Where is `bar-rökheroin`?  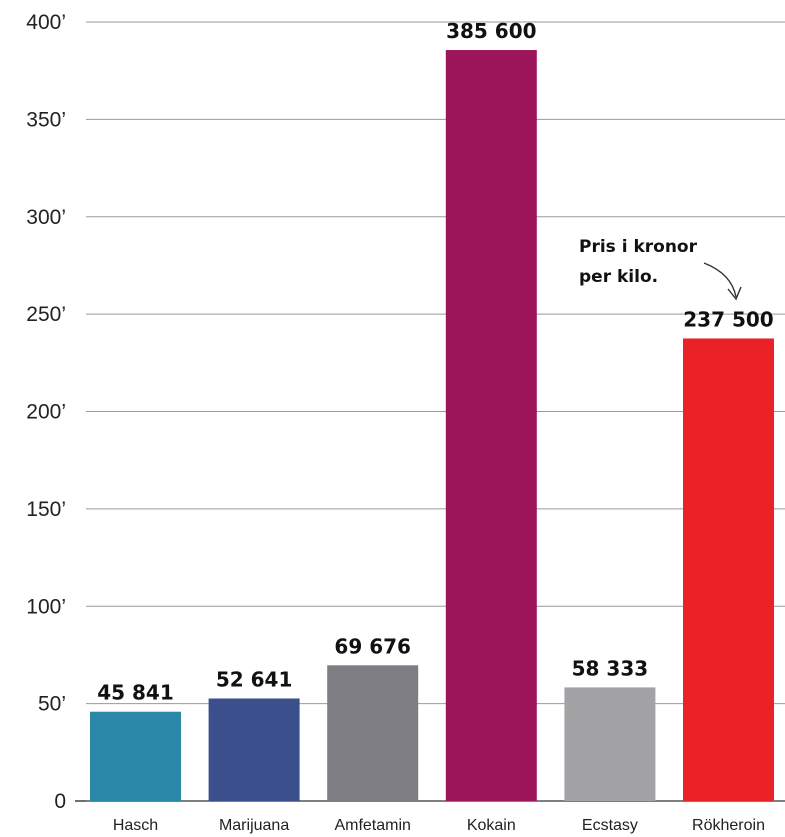 bar-rökheroin is located at coordinates (728, 569).